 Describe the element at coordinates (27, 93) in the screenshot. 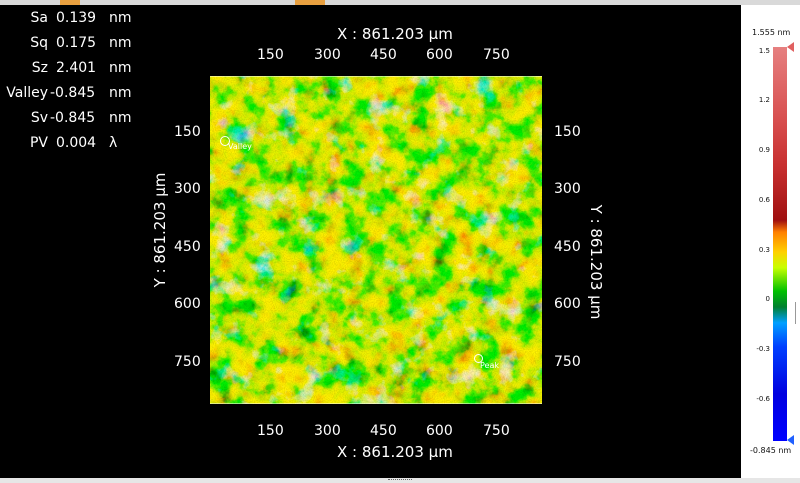

I see `stat-label: Valley` at that location.